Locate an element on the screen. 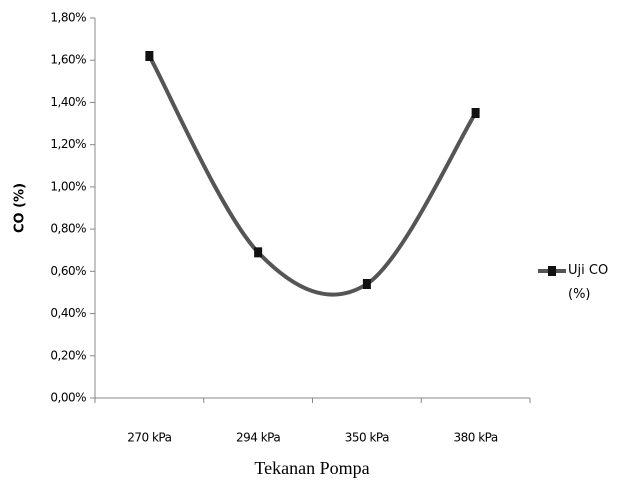 Image resolution: width=624 pixels, height=486 pixels. y-tick-label: 1,80% is located at coordinates (68, 18).